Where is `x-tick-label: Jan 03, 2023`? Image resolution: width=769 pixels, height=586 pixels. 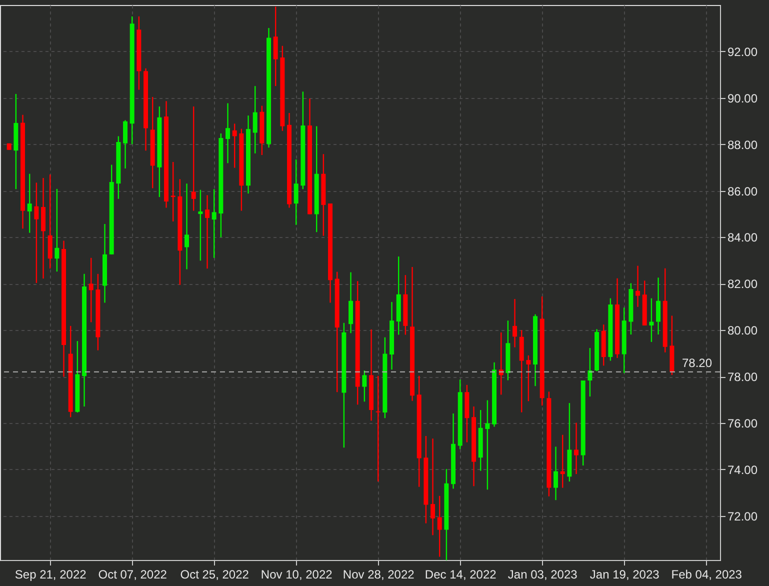
x-tick-label: Jan 03, 2023 is located at coordinates (543, 575).